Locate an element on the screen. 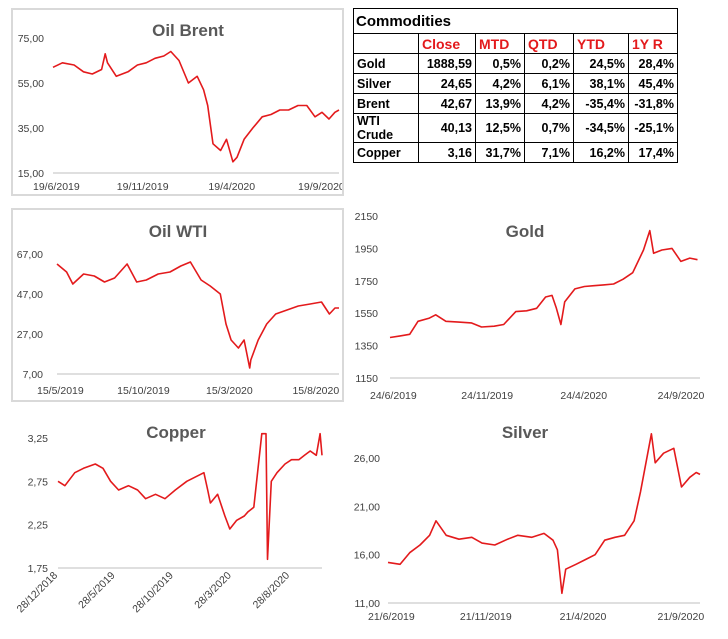 This screenshot has width=728, height=639. y-tick-label: 7,00 is located at coordinates (33, 375).